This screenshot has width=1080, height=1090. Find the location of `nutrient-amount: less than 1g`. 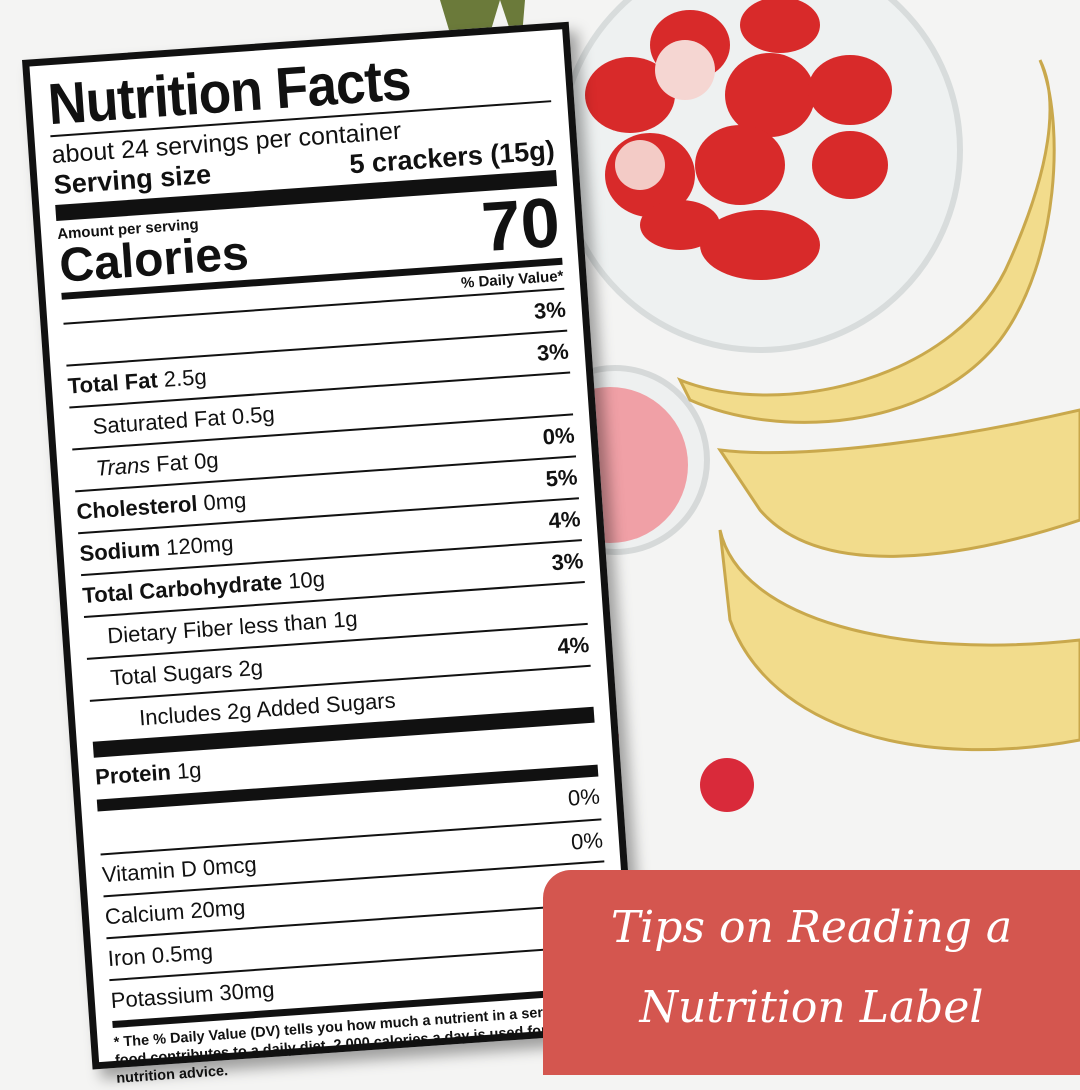

nutrient-amount: less than 1g is located at coordinates (298, 622).